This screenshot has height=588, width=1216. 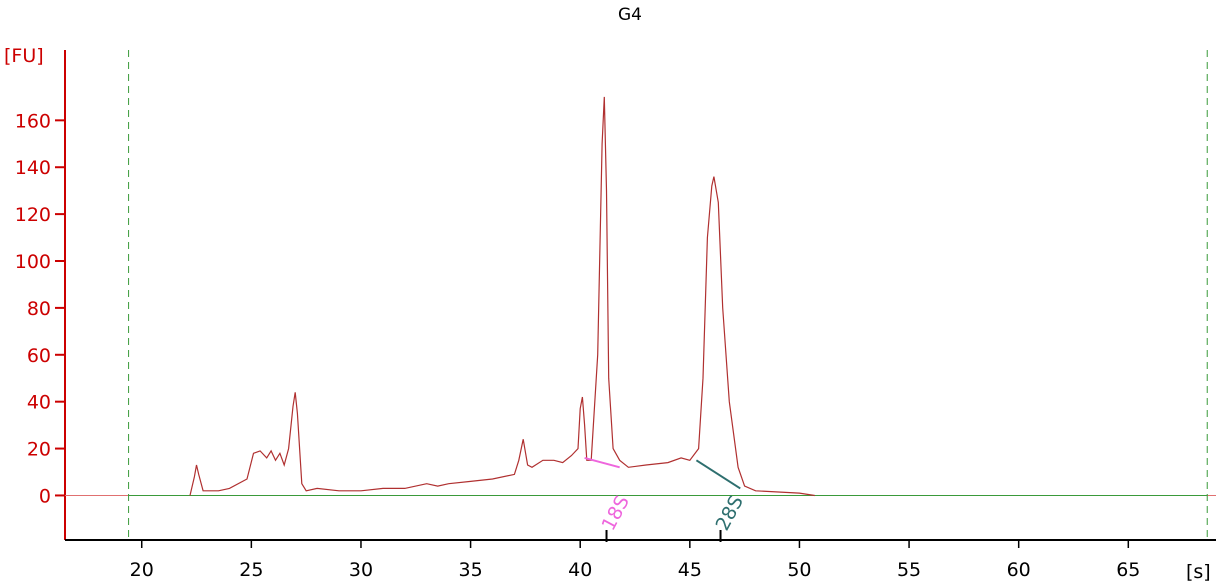 What do you see at coordinates (799, 570) in the screenshot?
I see `x-tick-label: 50` at bounding box center [799, 570].